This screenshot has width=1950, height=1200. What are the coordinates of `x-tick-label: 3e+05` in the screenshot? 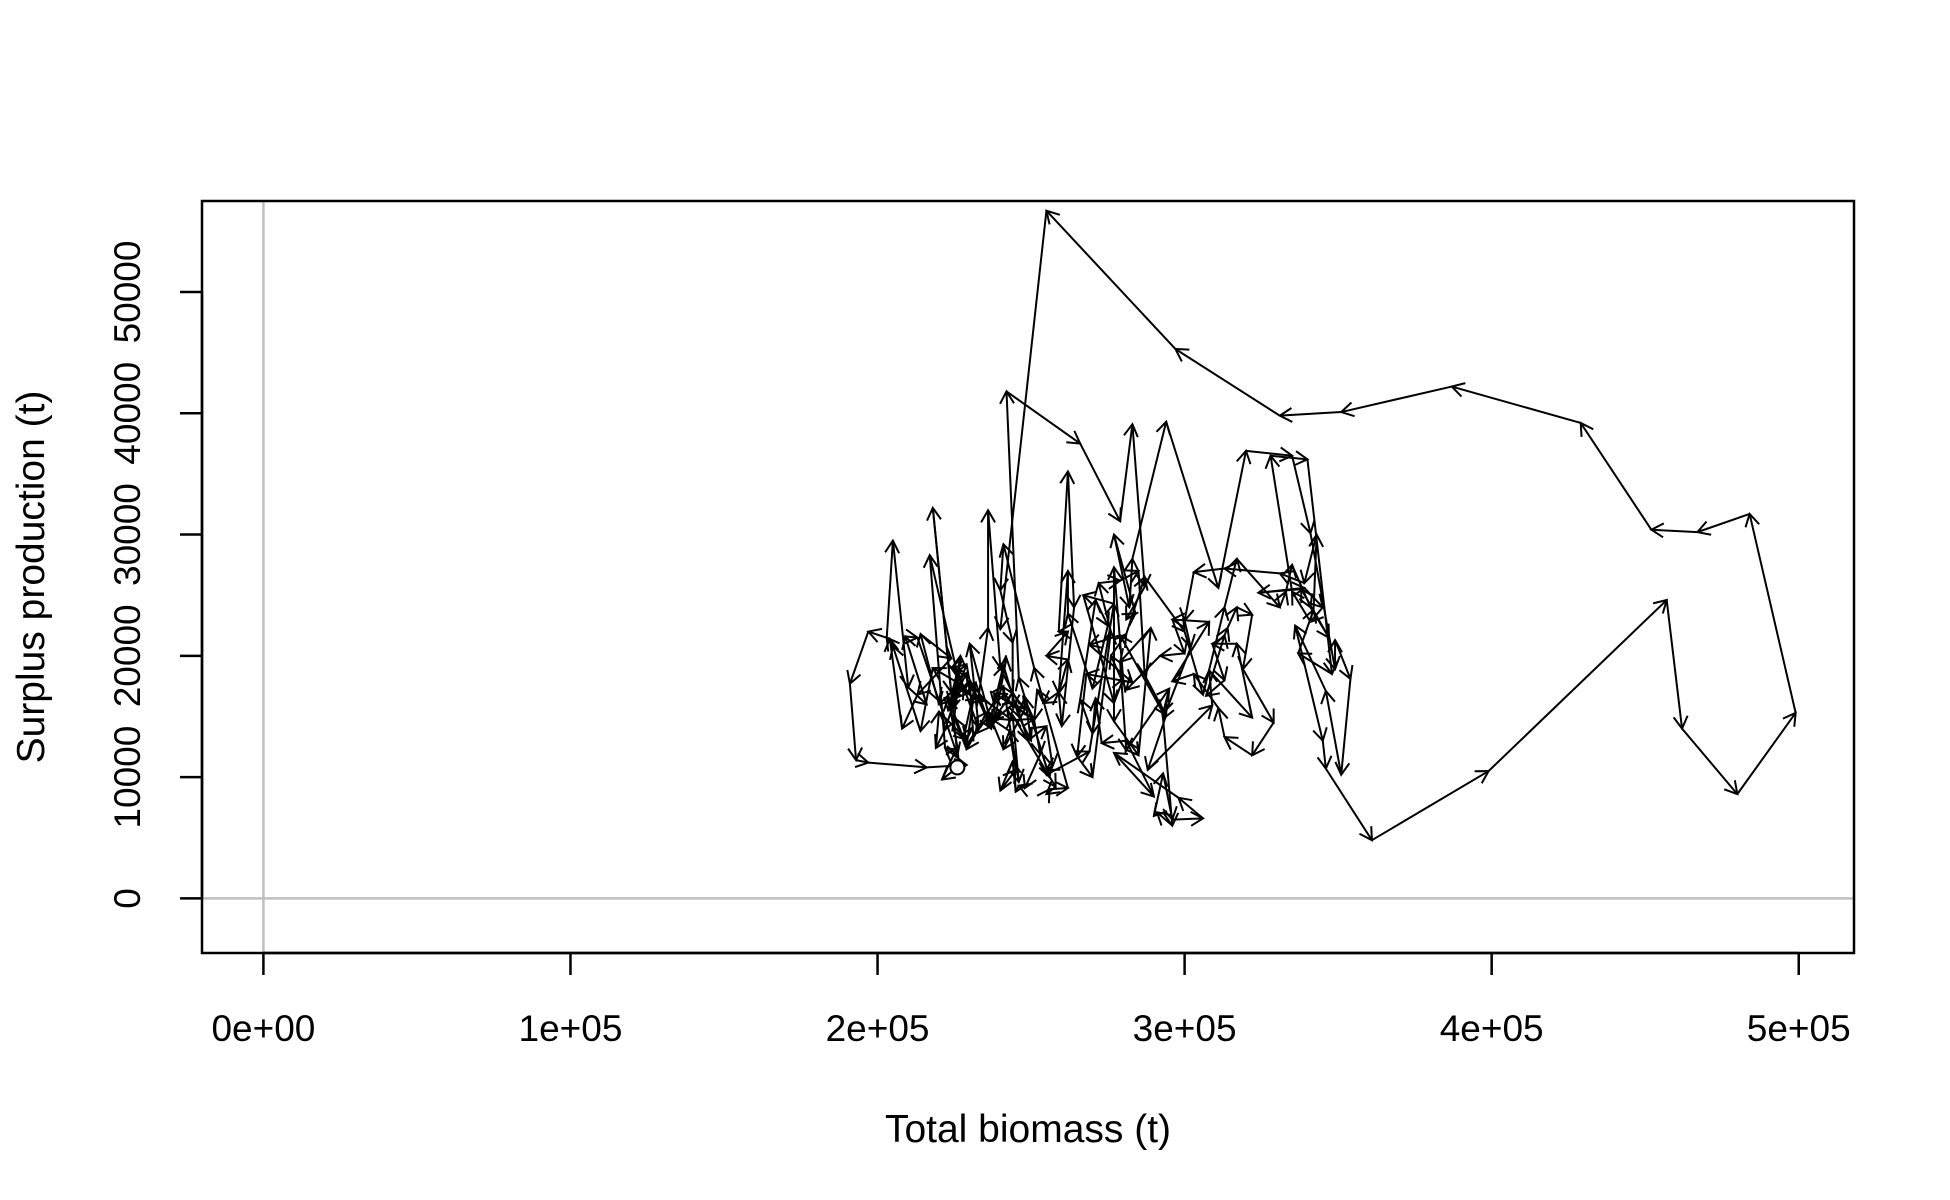 It's located at (1185, 1028).